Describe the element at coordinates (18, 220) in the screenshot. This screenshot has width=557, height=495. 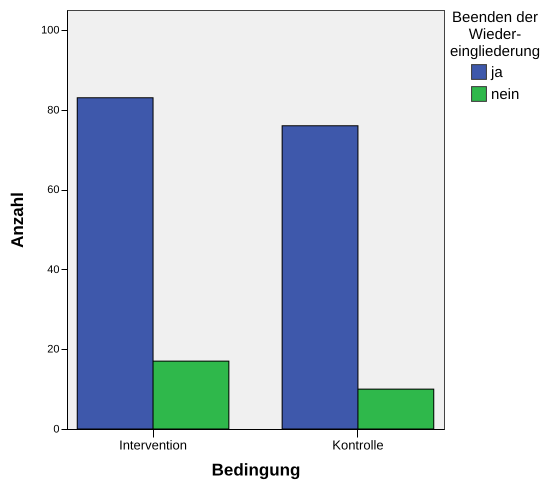
I see `y-axis-title: Anzahl` at that location.